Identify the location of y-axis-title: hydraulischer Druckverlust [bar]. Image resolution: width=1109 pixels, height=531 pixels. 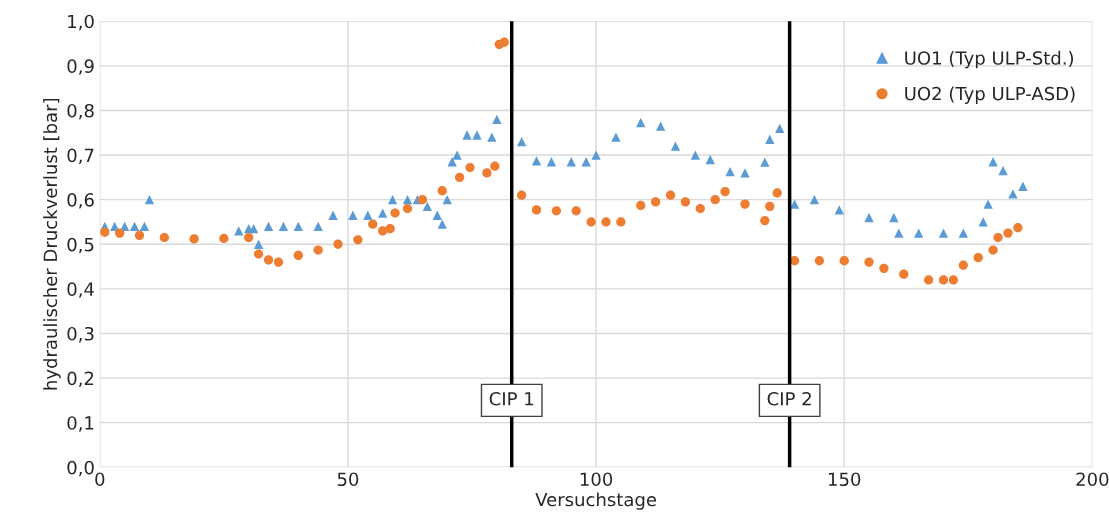
(52, 244).